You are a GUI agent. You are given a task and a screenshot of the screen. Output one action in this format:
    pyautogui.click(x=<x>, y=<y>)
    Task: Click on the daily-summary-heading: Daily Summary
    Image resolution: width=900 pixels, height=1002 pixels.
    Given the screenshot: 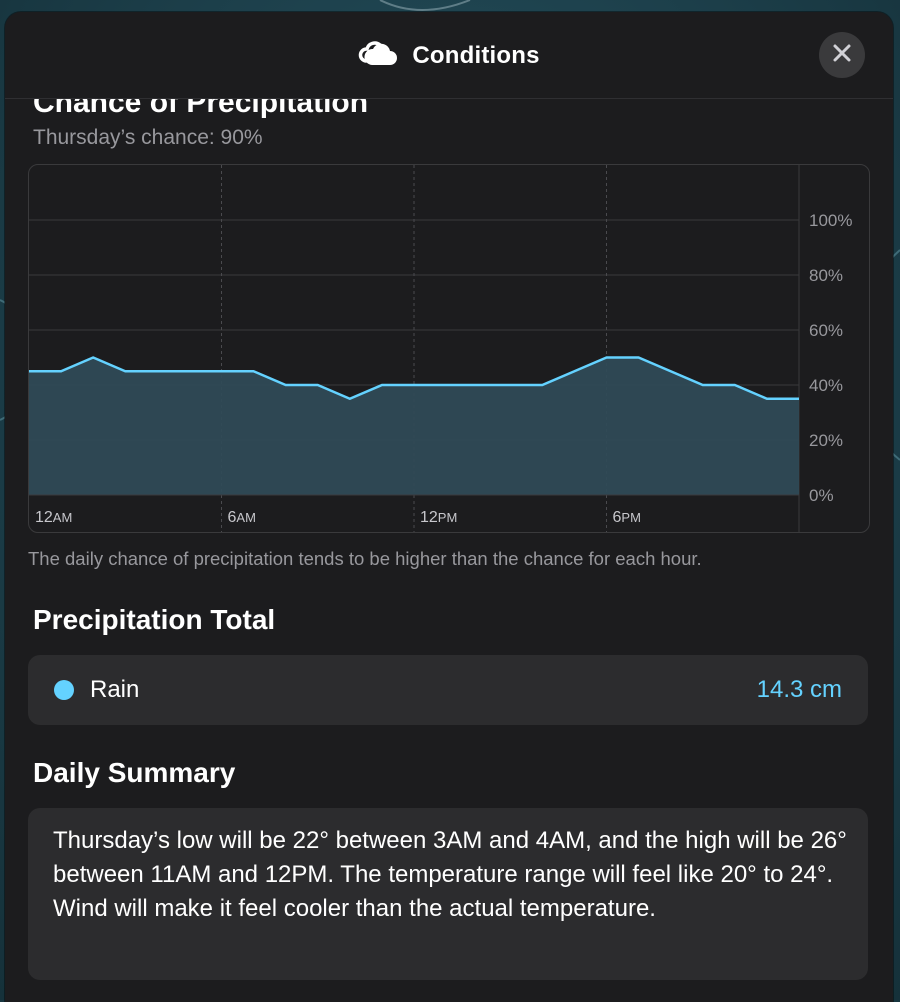 What is the action you would take?
    pyautogui.click(x=134, y=772)
    